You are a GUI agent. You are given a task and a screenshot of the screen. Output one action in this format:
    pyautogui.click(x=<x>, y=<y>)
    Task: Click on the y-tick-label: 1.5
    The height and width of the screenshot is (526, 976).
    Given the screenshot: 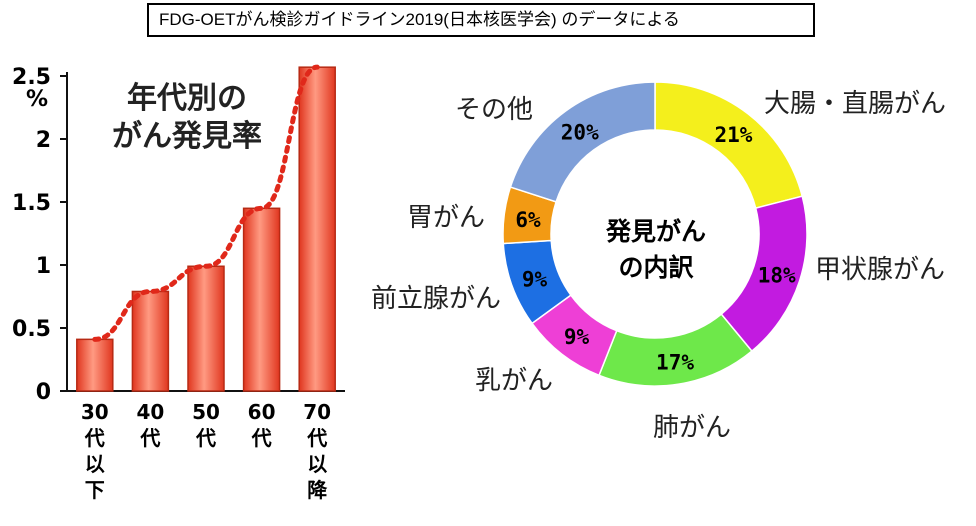 What is the action you would take?
    pyautogui.click(x=31, y=203)
    